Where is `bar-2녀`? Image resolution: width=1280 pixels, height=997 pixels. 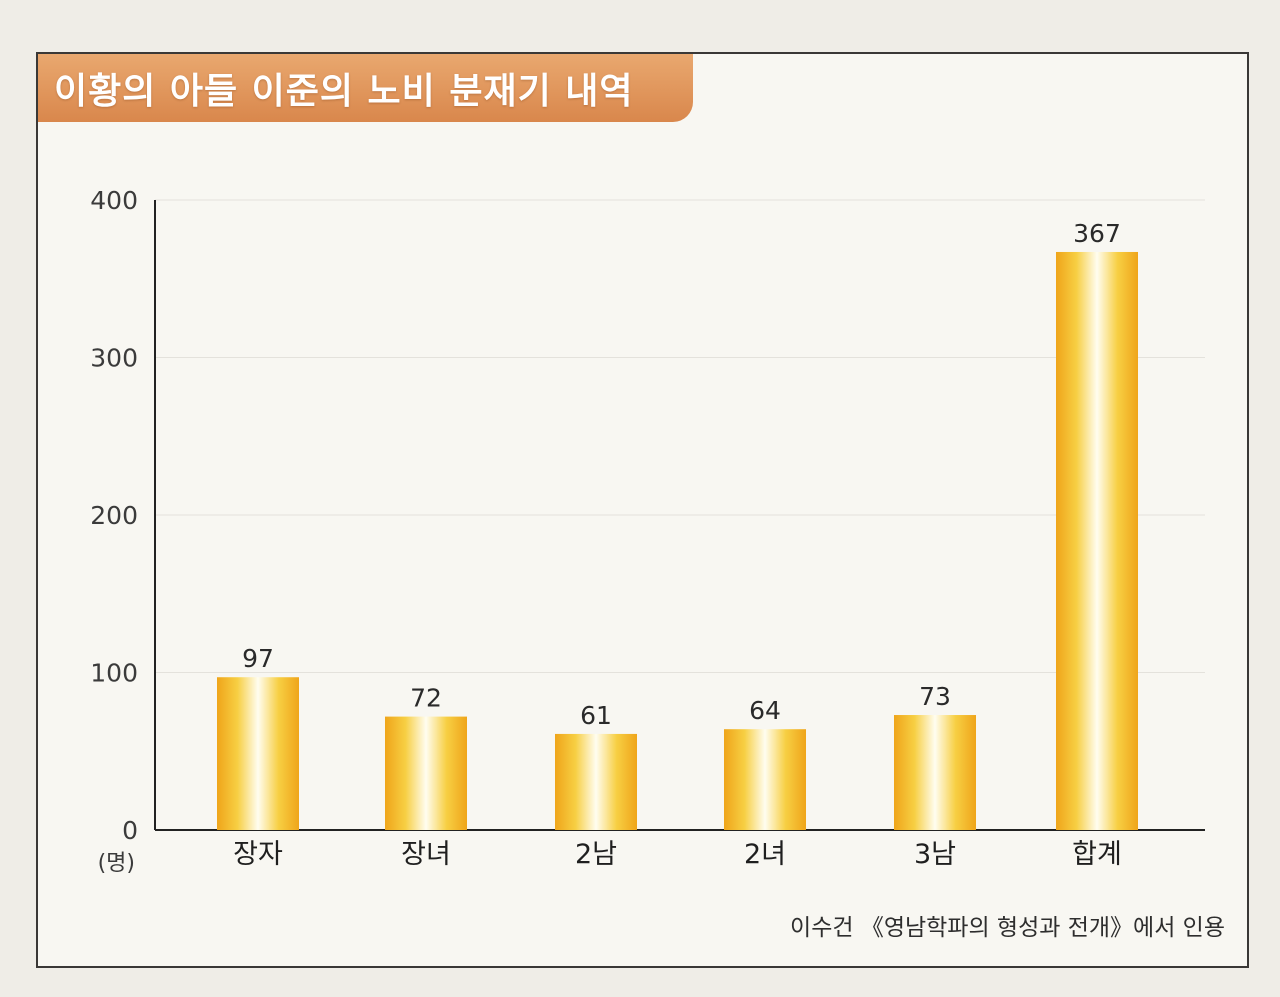
bar-2녀 is located at coordinates (765, 779).